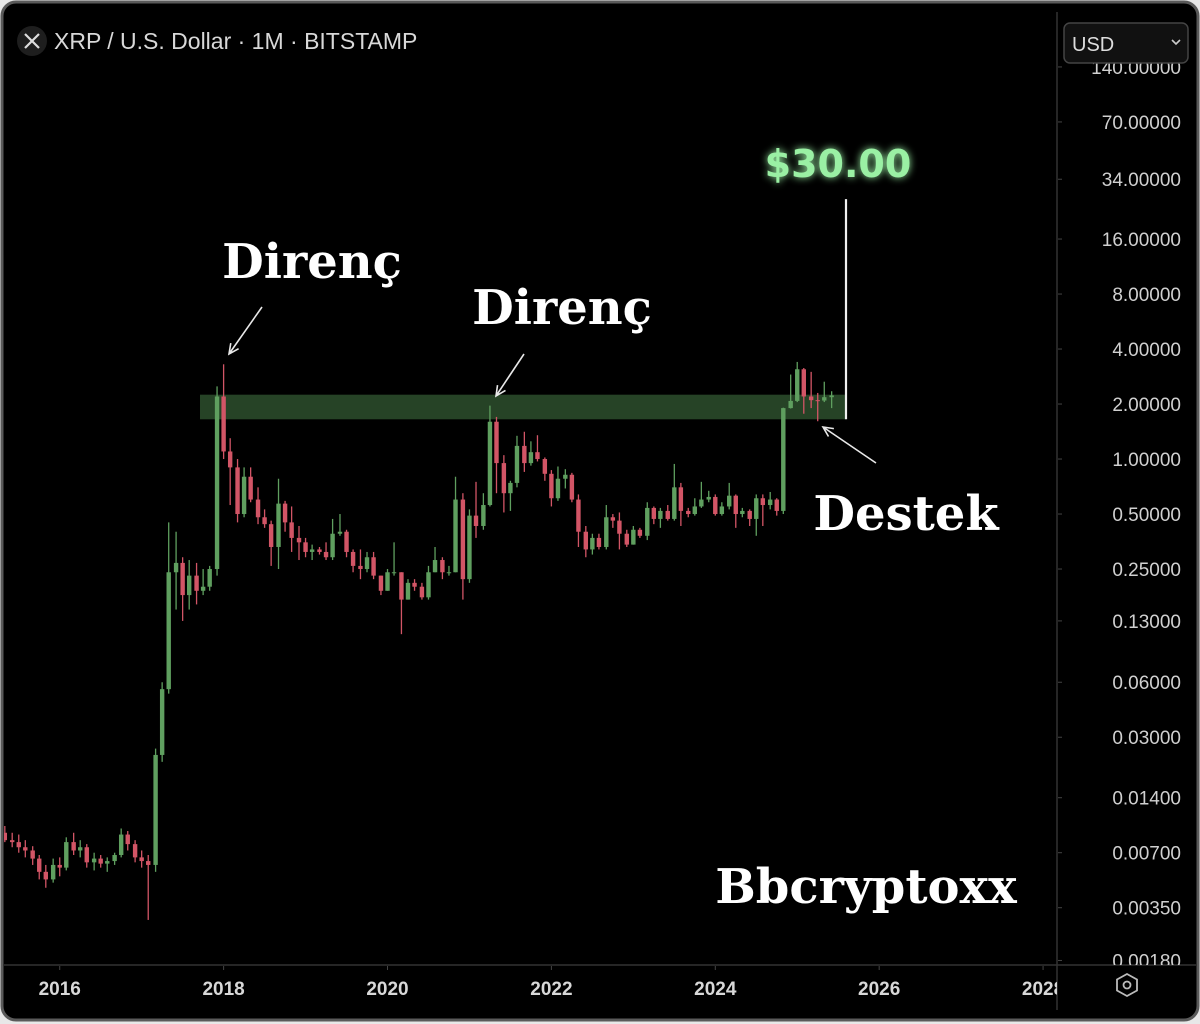 Image resolution: width=1200 pixels, height=1024 pixels. I want to click on y-tick-label: 0.13000, so click(1146, 622).